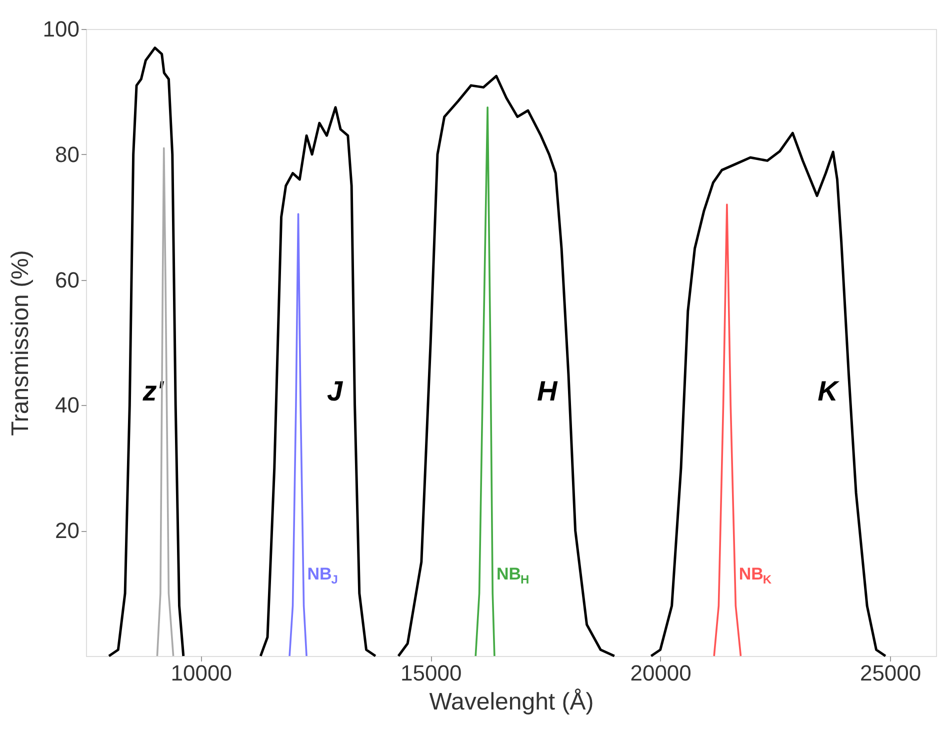 The image size is (948, 729). Describe the element at coordinates (67, 279) in the screenshot. I see `y-tick-label: 60` at that location.